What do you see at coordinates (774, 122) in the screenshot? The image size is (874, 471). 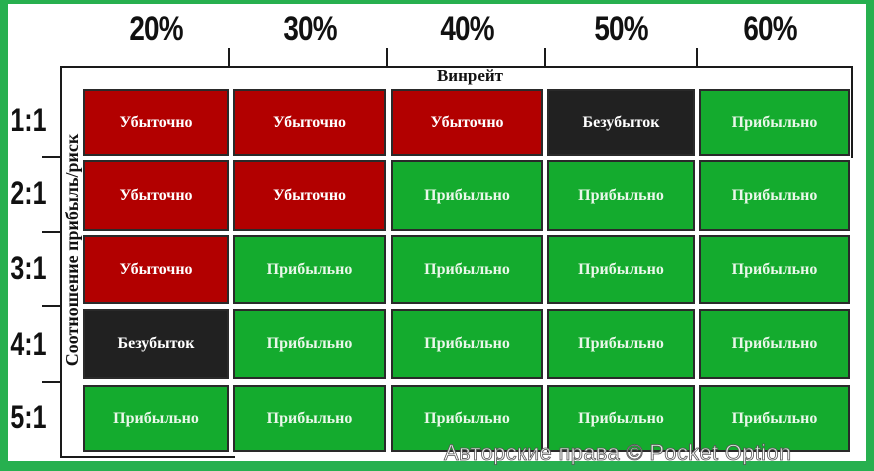 I see `cell-1-1-60: Прибыльно` at bounding box center [774, 122].